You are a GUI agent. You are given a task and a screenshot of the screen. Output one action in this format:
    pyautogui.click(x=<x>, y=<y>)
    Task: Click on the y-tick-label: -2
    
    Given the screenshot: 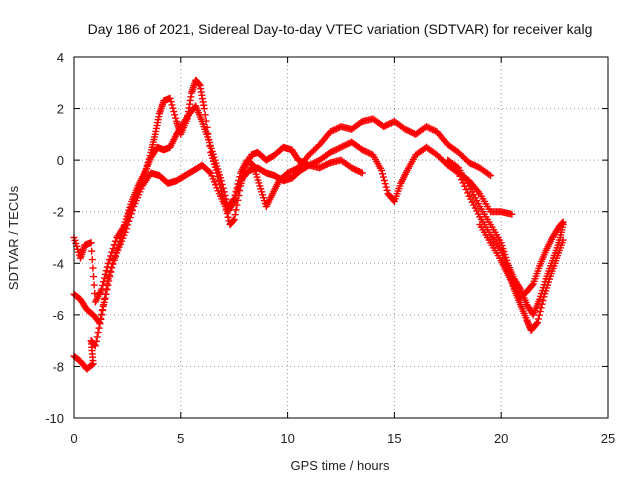 What is the action you would take?
    pyautogui.click(x=58, y=212)
    